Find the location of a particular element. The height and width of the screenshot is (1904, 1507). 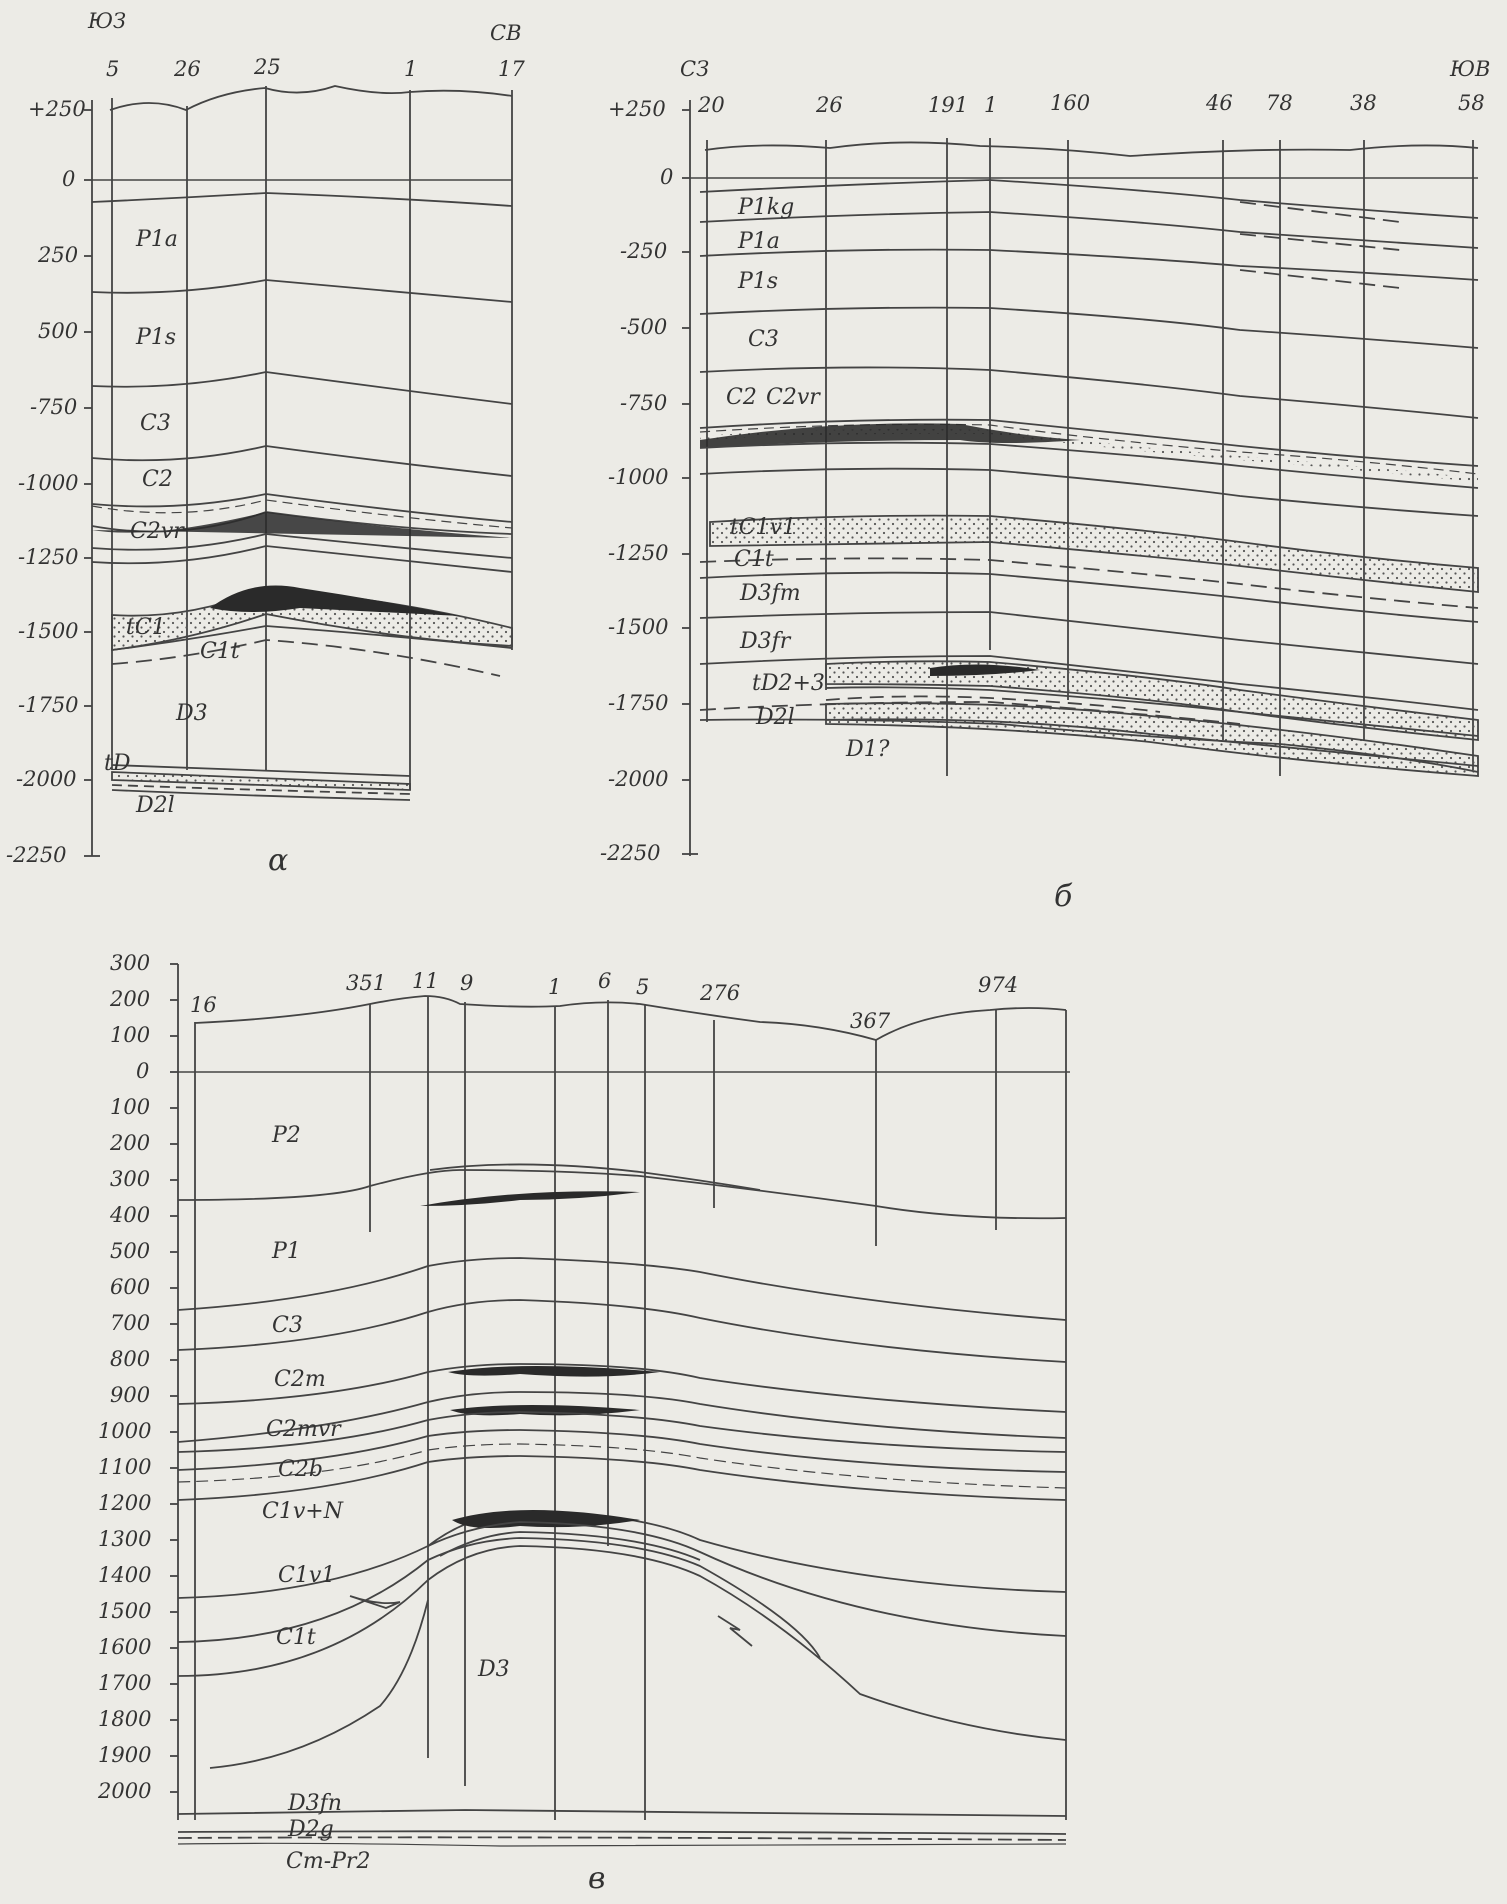

y-tick-b: +250 is located at coordinates (637, 109).